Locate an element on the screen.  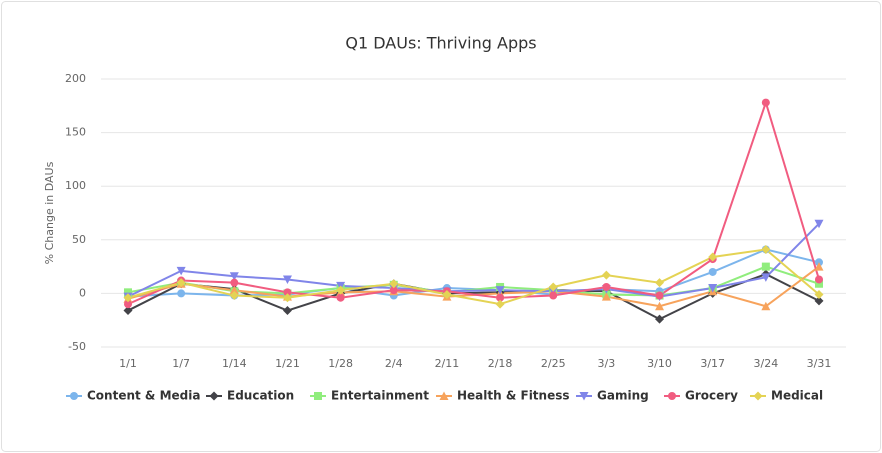
x-tick-label: 1/21 is located at coordinates (287, 363).